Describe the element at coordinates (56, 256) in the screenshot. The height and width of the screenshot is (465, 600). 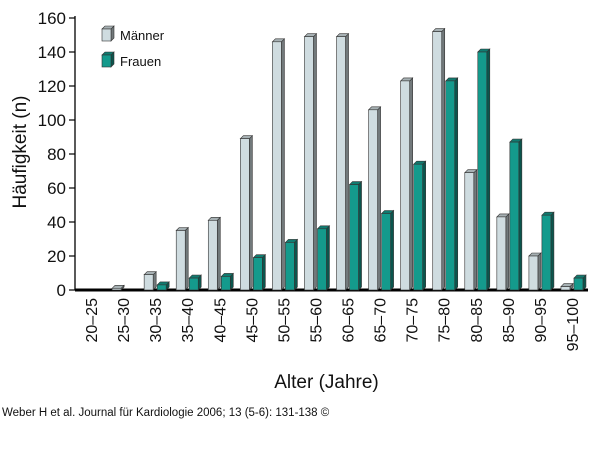
I see `y-tick-label: 20` at that location.